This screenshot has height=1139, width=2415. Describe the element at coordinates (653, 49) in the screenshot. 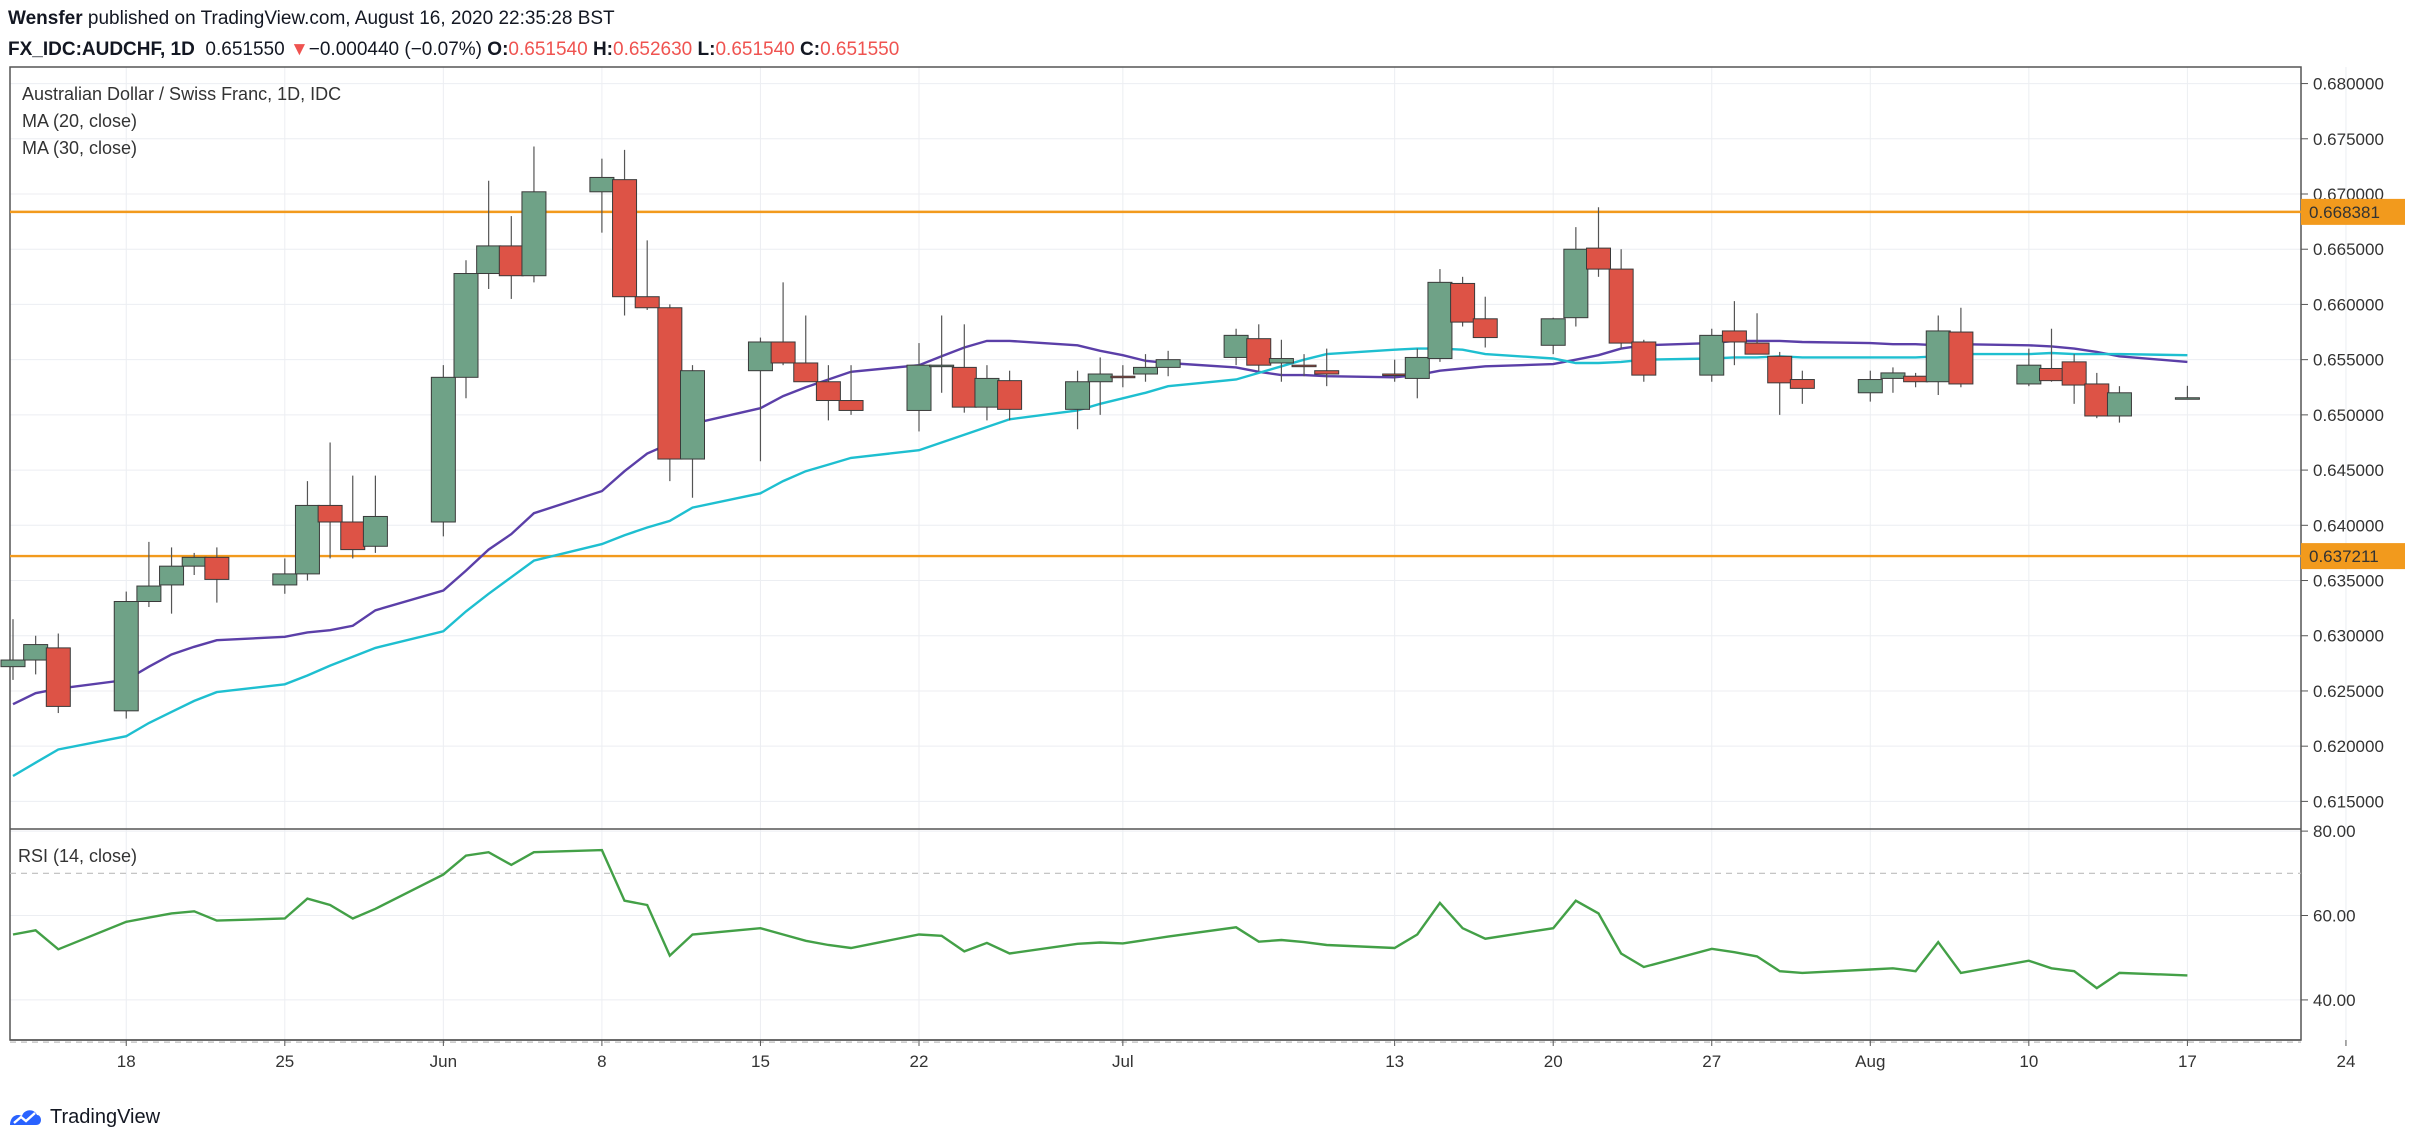

I see `high-value: 0.652630` at that location.